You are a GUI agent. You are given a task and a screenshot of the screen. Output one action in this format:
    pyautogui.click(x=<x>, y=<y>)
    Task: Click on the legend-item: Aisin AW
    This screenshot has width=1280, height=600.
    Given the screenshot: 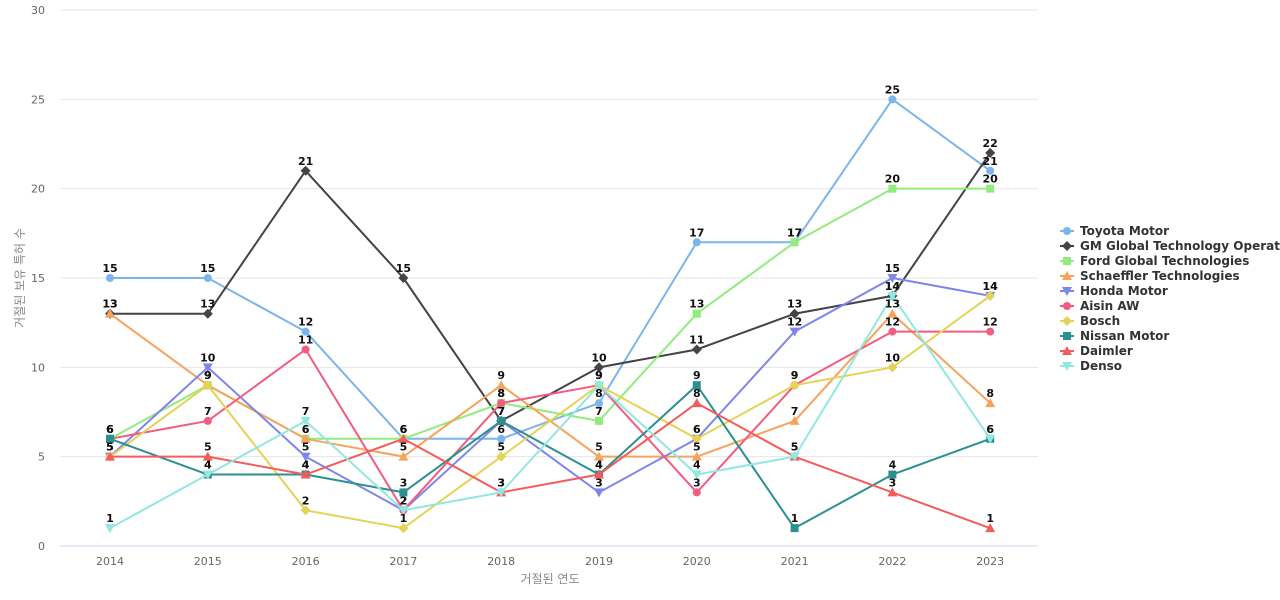 What is the action you would take?
    pyautogui.click(x=1099, y=306)
    